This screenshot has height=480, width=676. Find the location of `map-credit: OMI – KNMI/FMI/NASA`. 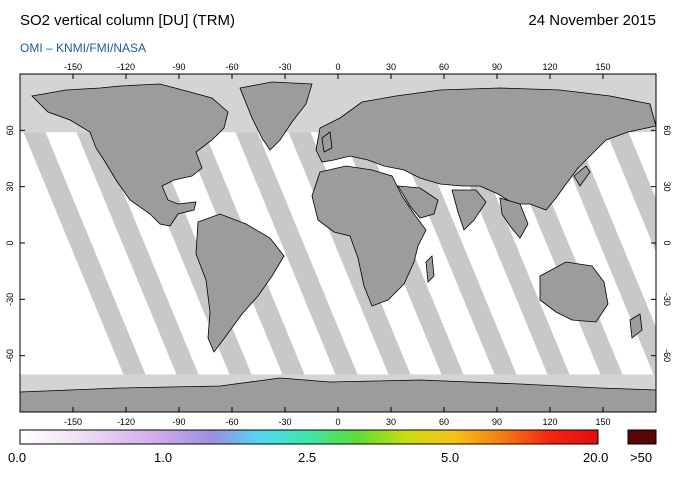

map-credit: OMI – KNMI/FMI/NASA is located at coordinates (83, 48).